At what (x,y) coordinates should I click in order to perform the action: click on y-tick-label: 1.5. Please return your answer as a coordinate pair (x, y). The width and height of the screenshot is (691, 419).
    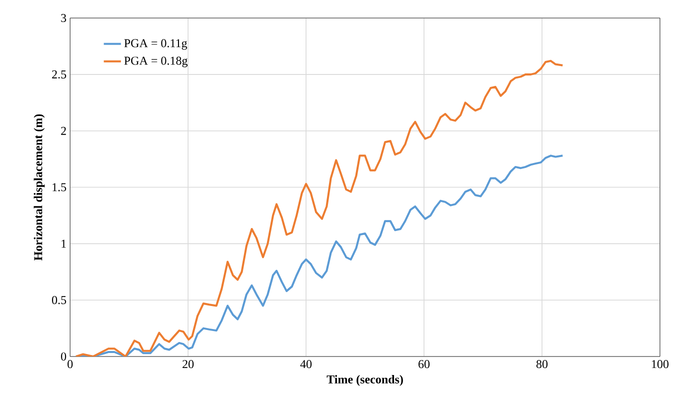
    Looking at the image, I should click on (59, 187).